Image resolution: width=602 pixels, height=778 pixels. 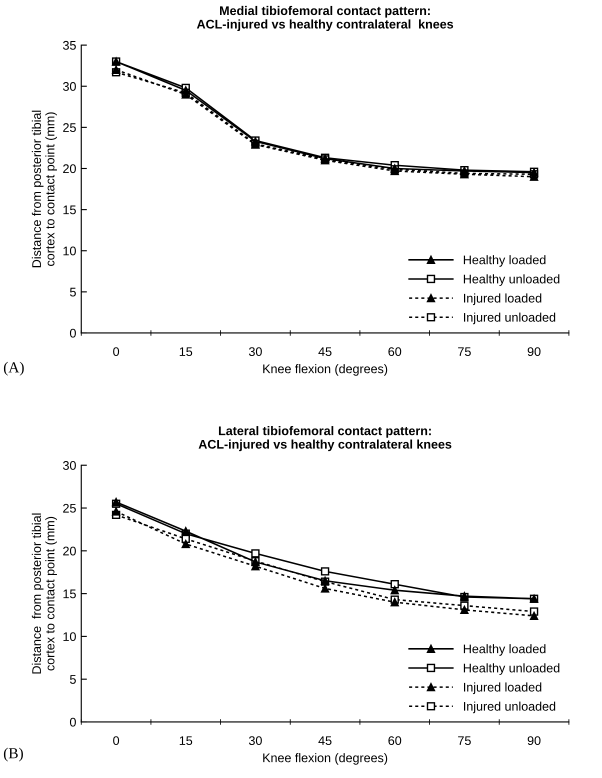 I want to click on text: (A), so click(x=14, y=369).